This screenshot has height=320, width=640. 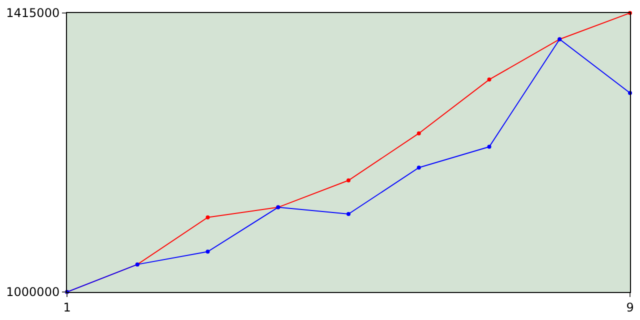 I want to click on y-tick-label: 1415000, so click(x=33, y=13).